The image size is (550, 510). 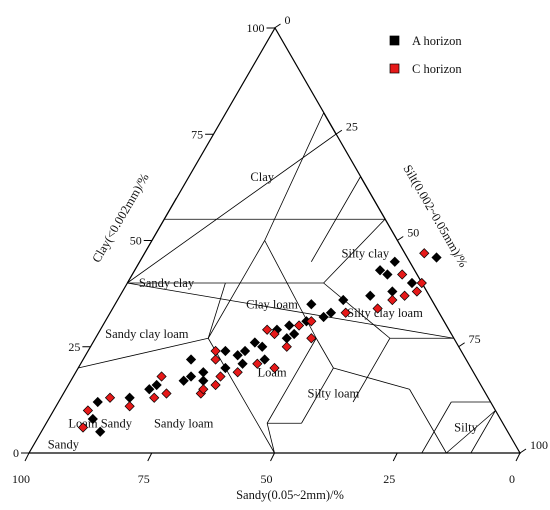 I want to click on zone-label: Sandy, so click(x=64, y=445).